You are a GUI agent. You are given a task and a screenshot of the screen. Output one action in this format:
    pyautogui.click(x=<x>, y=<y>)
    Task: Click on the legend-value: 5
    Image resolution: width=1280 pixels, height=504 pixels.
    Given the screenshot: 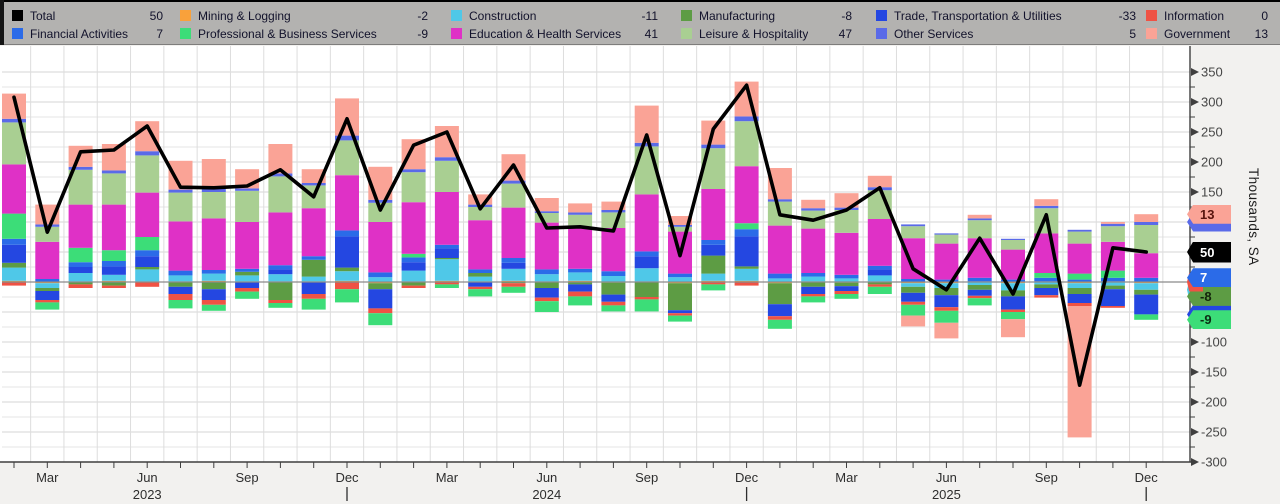 What is the action you would take?
    pyautogui.click(x=1132, y=33)
    